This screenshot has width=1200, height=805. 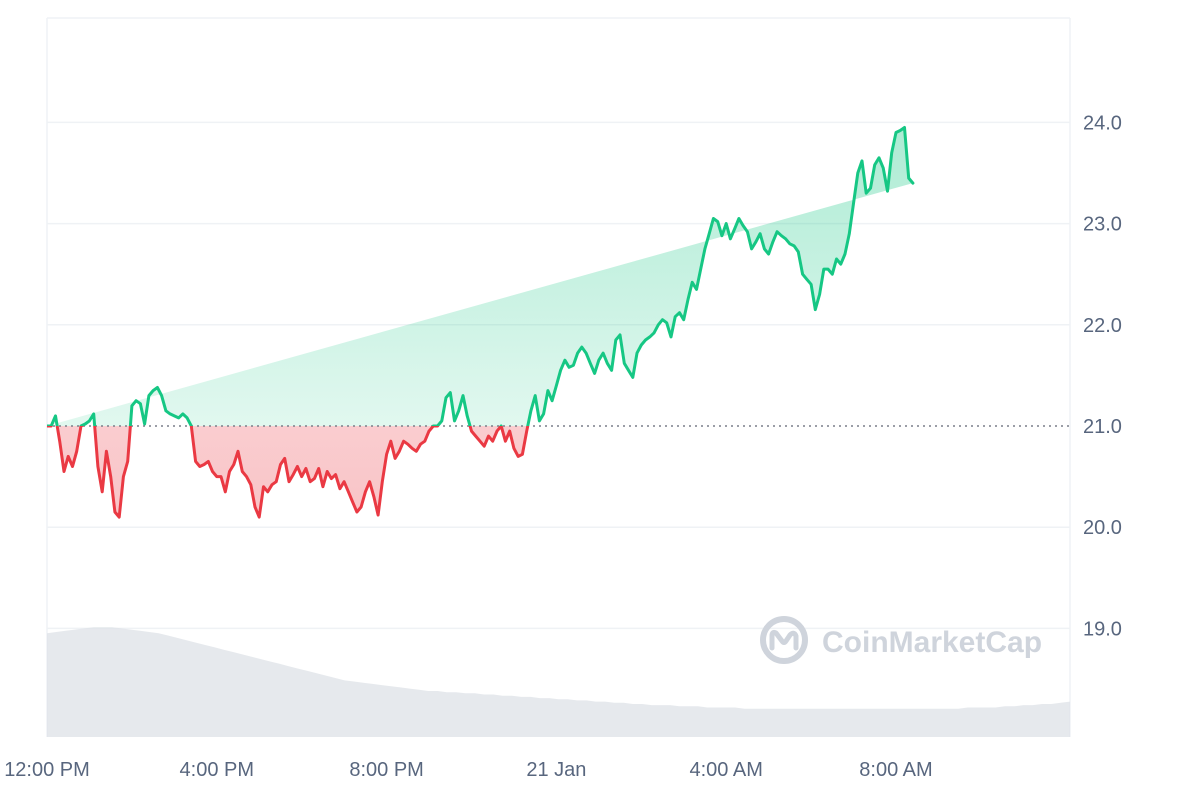 I want to click on coinmarketcap-watermark: CoinMarketCap, so click(x=901, y=640).